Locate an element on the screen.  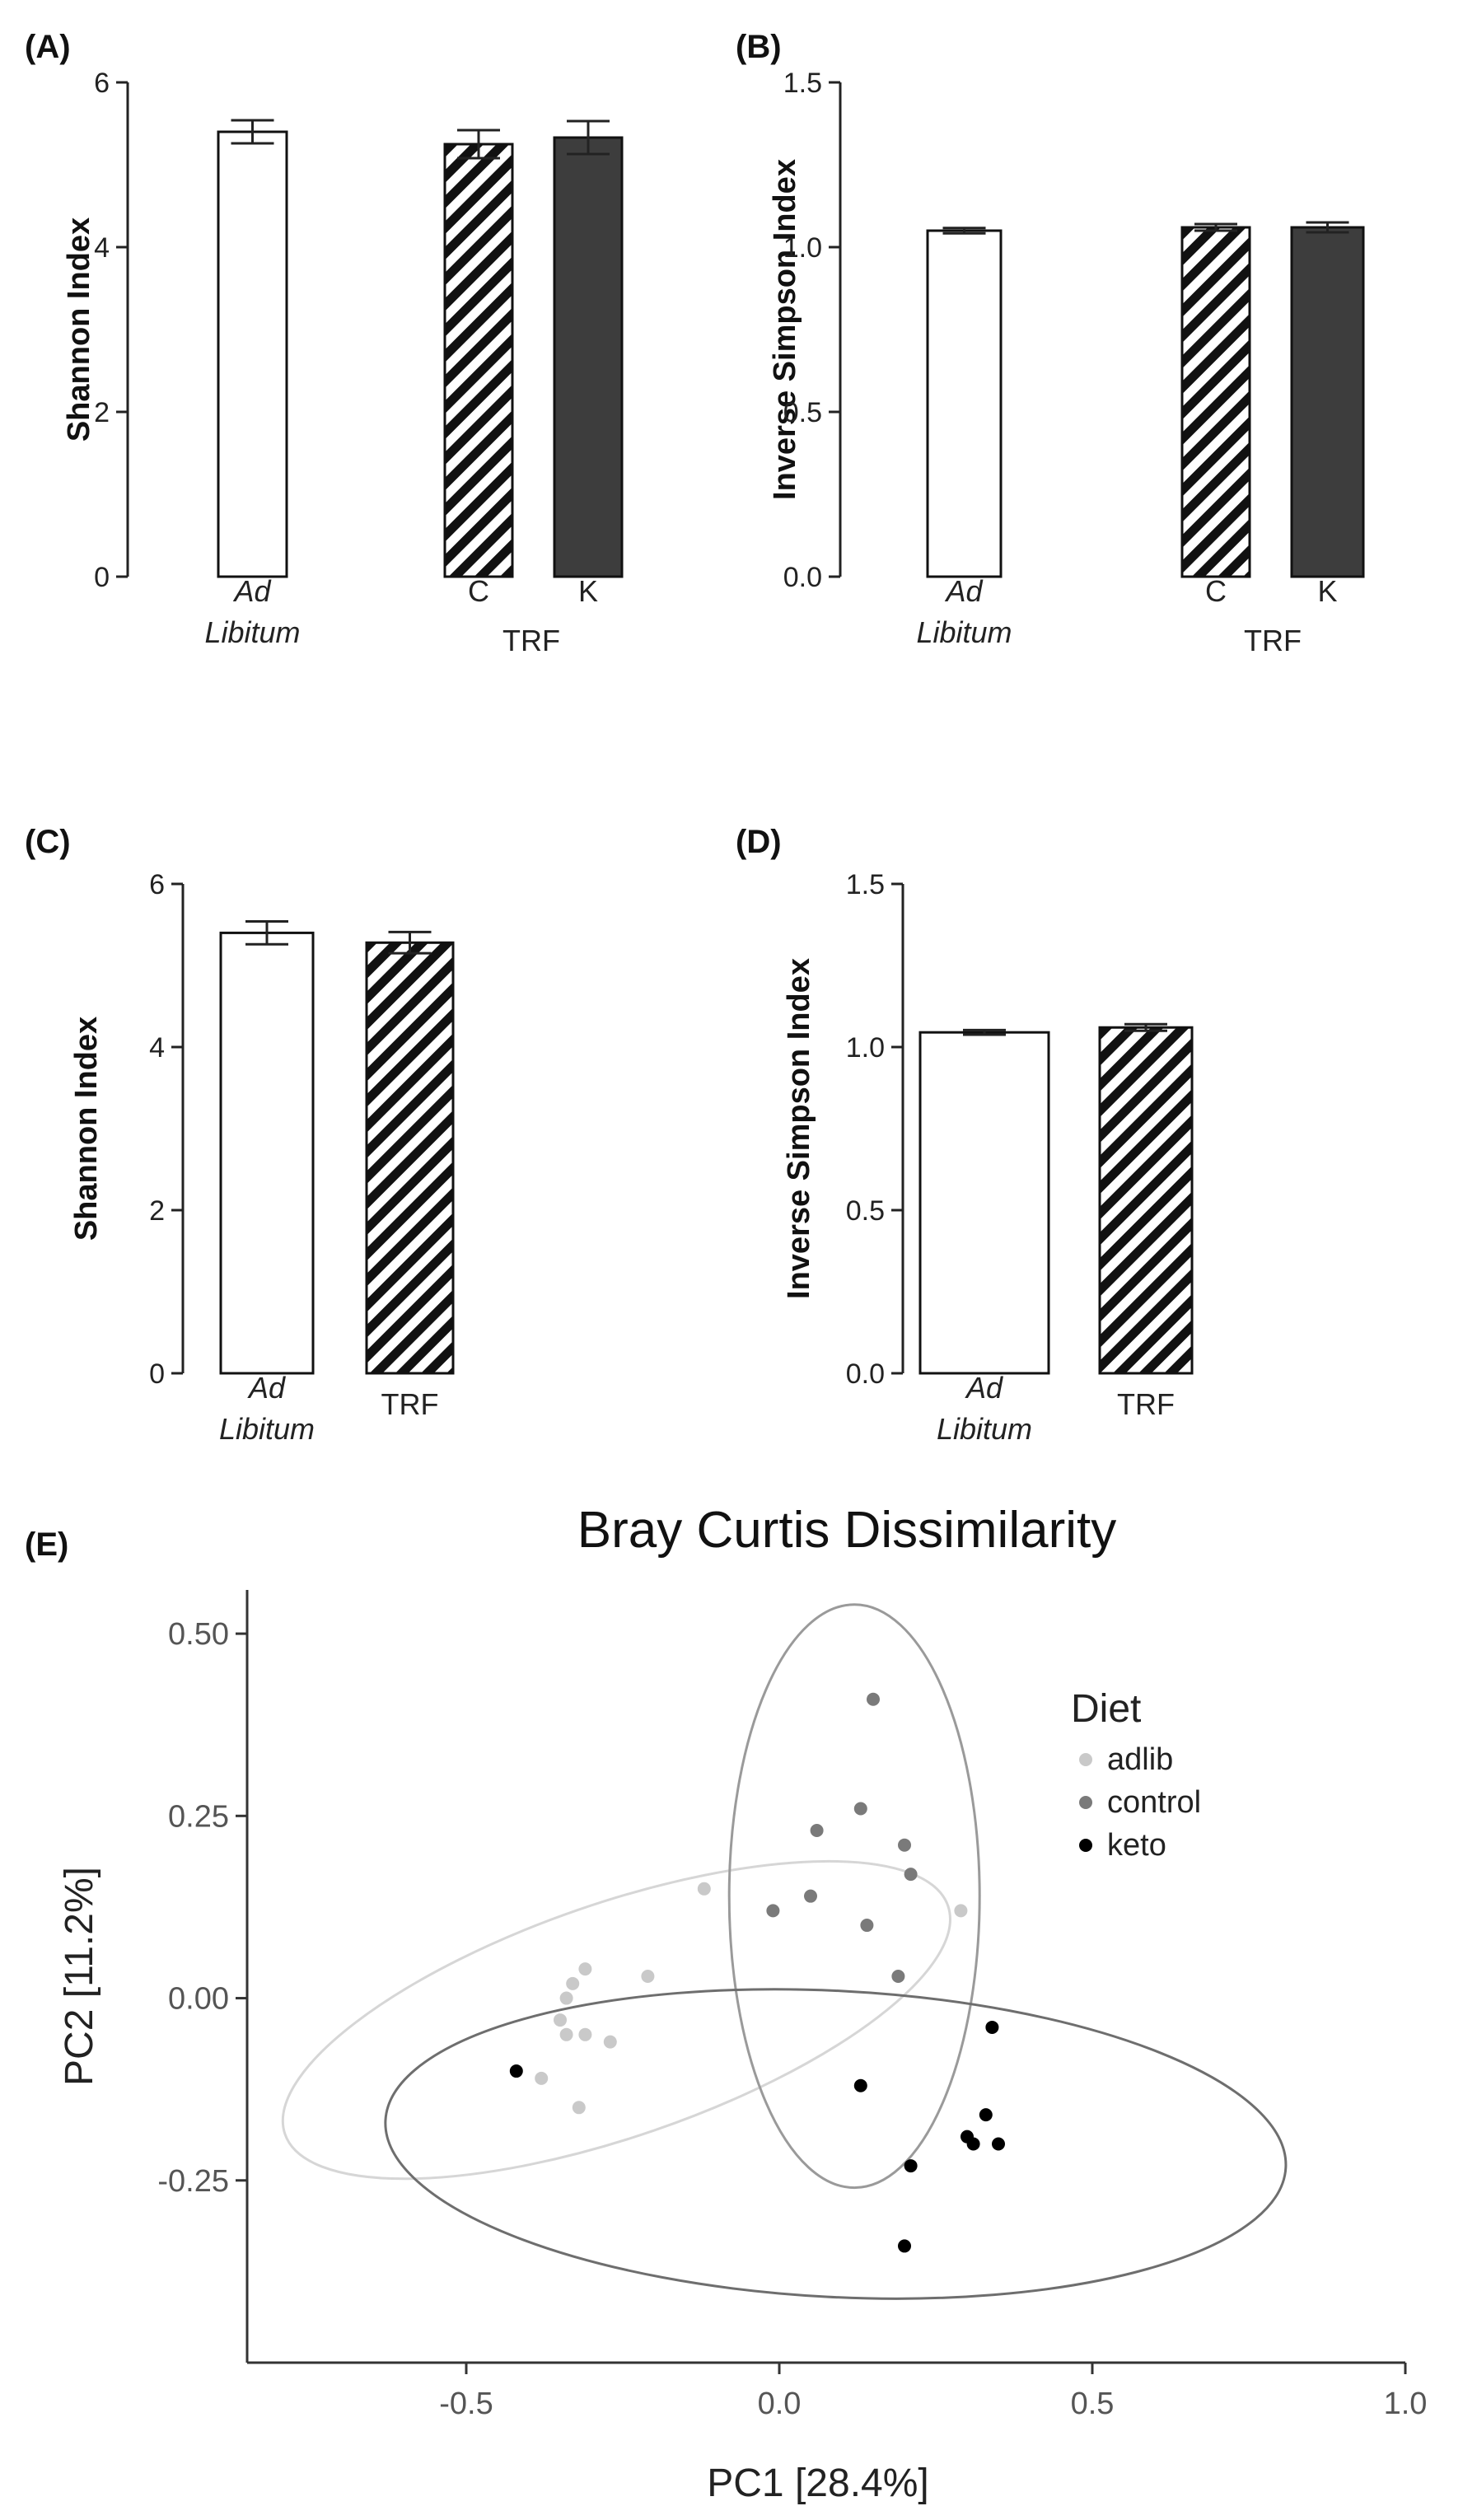
panel-c: (C) Shannon Index 0 2 4 6 Ad Libitum TRF is located at coordinates (240, 1135).